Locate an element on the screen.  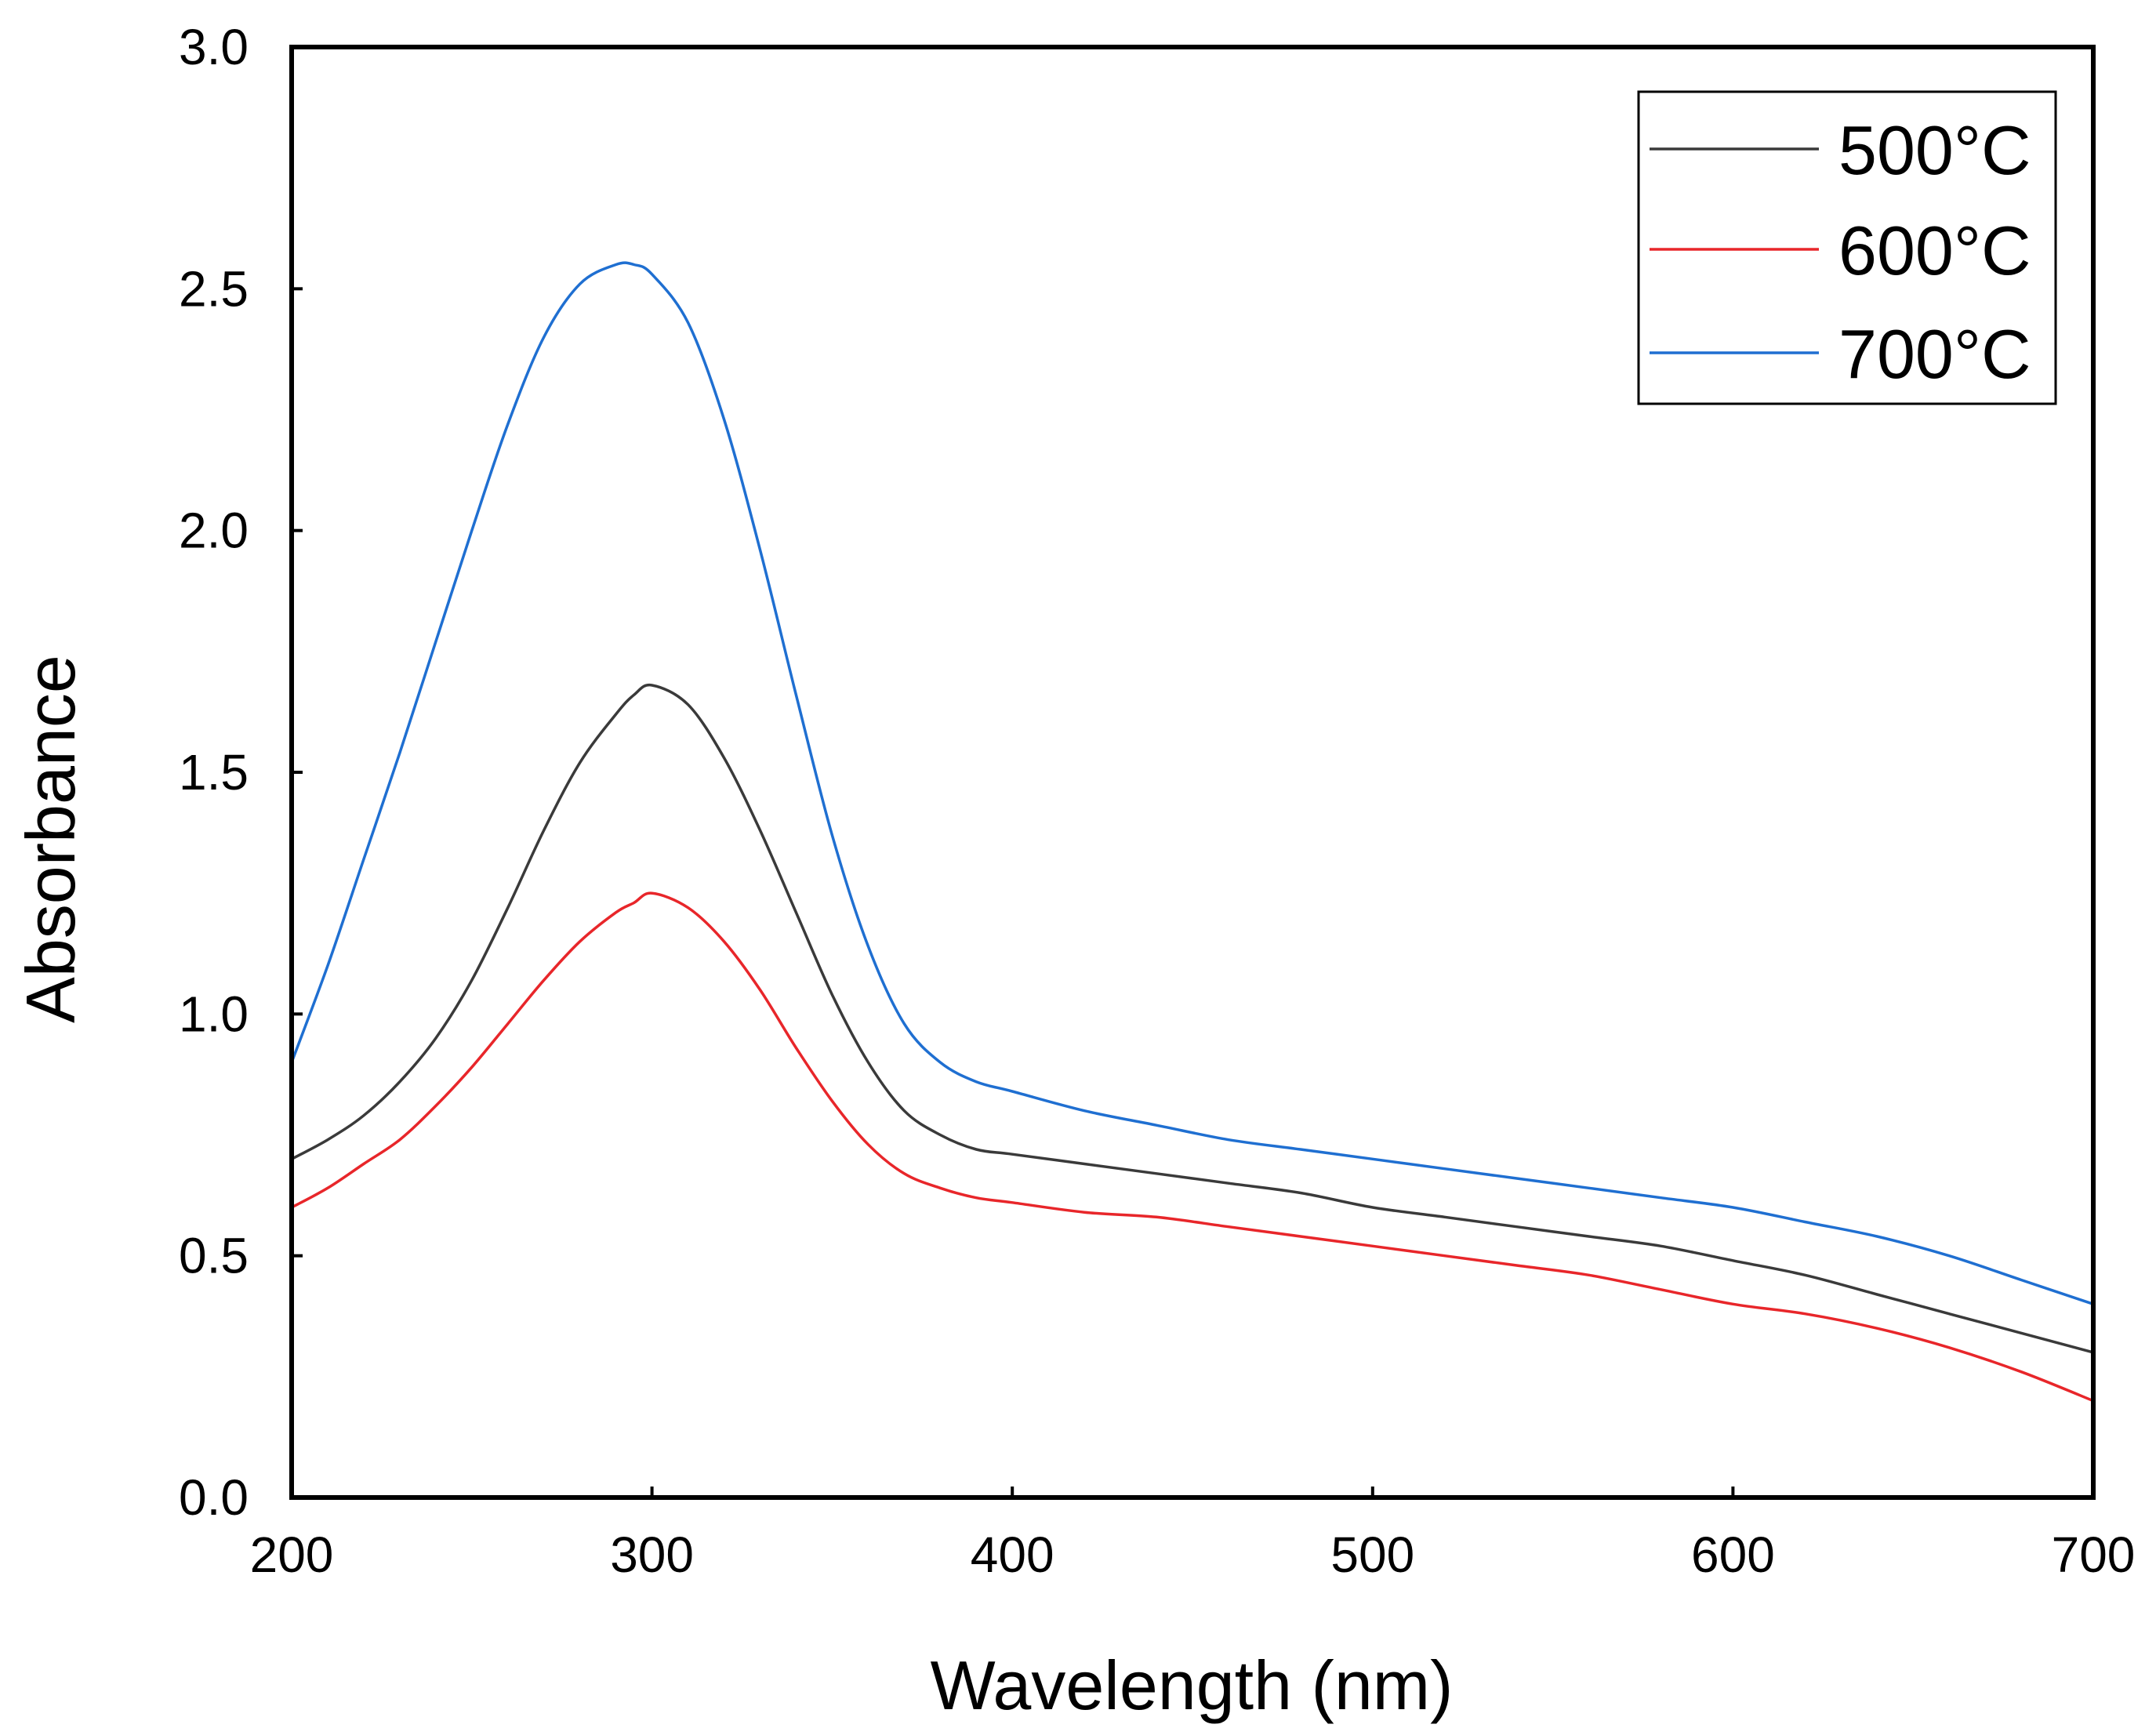
y-tick-labels: 0.0 0.5 1.0 1.5 2.0 2.5 3.0 is located at coordinates (214, 772).